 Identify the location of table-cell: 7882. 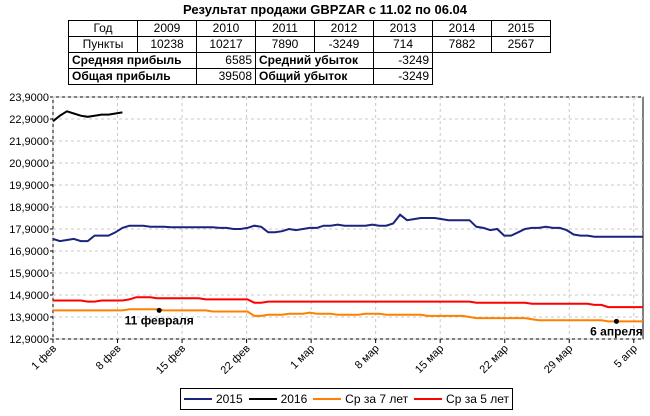
(462, 44).